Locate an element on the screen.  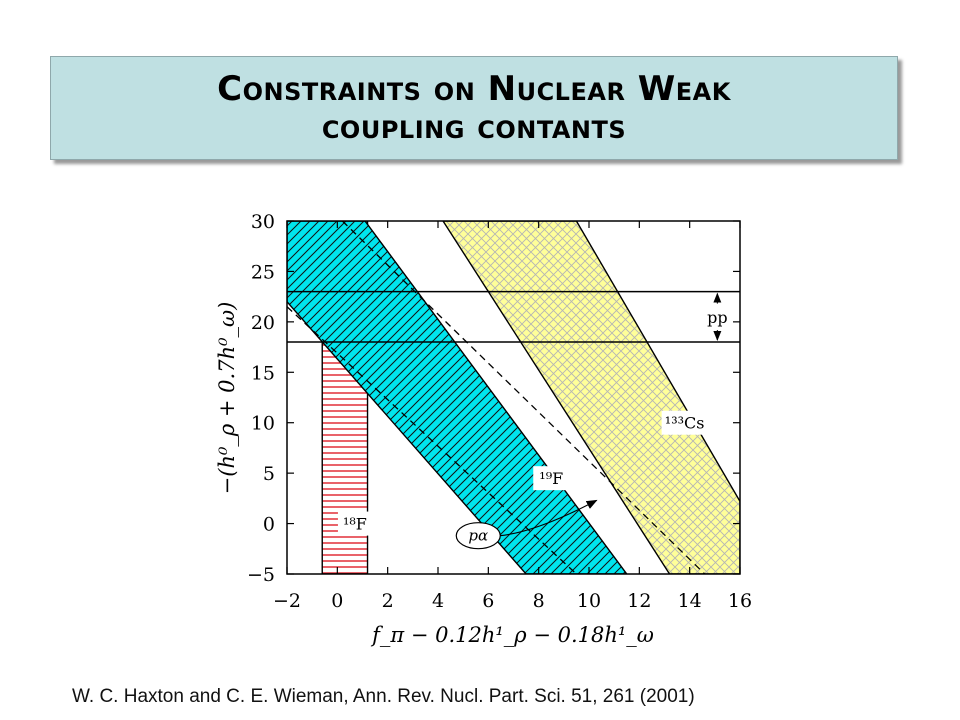
y-tick-label: 25 is located at coordinates (263, 272).